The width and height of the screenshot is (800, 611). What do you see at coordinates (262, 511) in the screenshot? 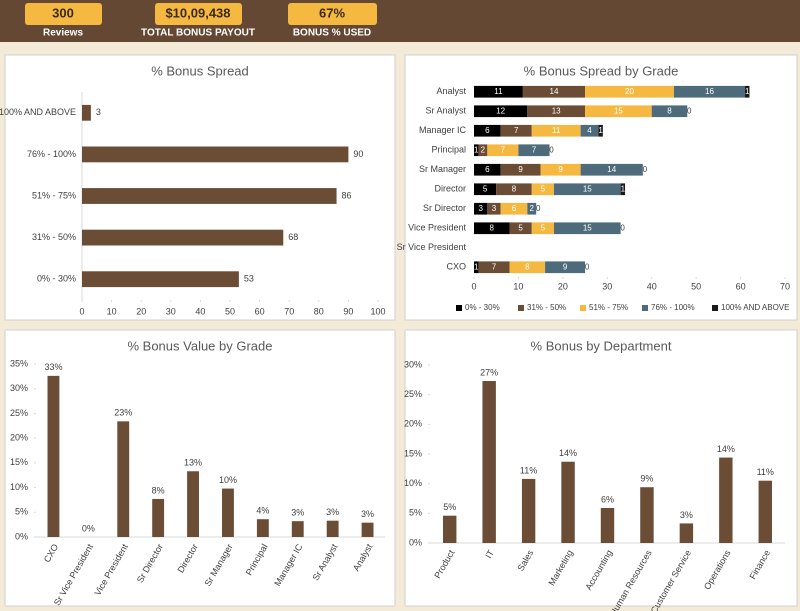
I see `data-label: 4%` at bounding box center [262, 511].